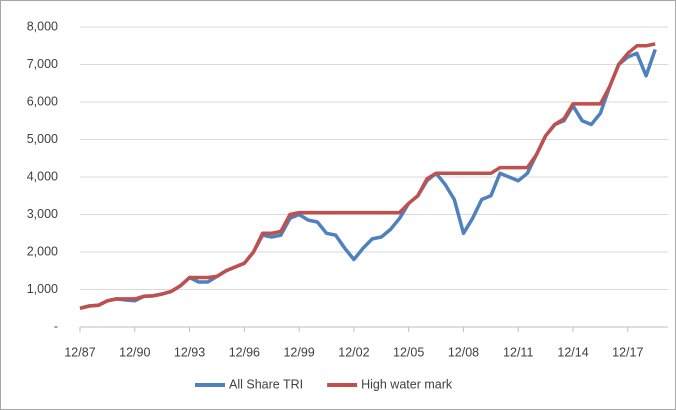  Describe the element at coordinates (189, 352) in the screenshot. I see `x-tick-label: 12/93` at that location.